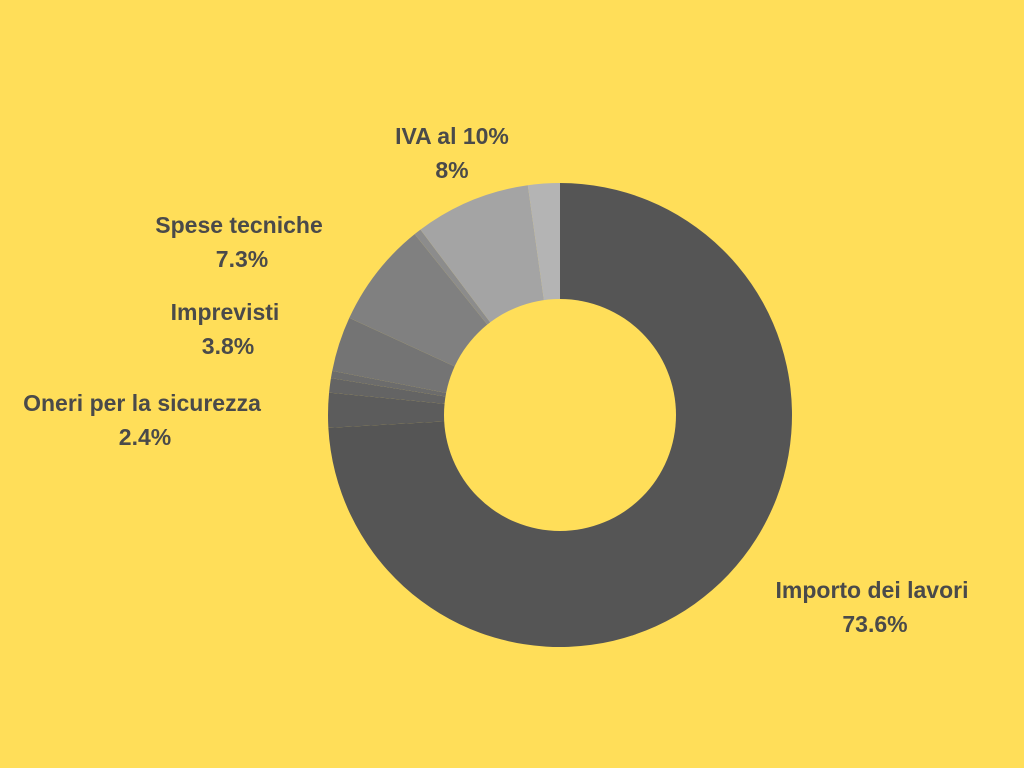  I want to click on label-spese-tecniche: Spese tecniche, so click(238, 225).